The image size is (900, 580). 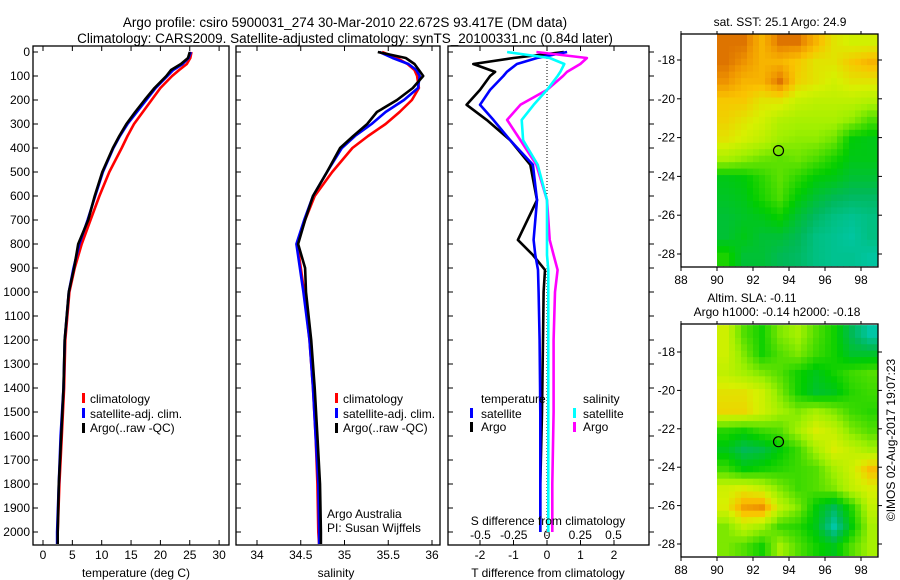 I want to click on s-diff-satellite-line, so click(x=536, y=291).